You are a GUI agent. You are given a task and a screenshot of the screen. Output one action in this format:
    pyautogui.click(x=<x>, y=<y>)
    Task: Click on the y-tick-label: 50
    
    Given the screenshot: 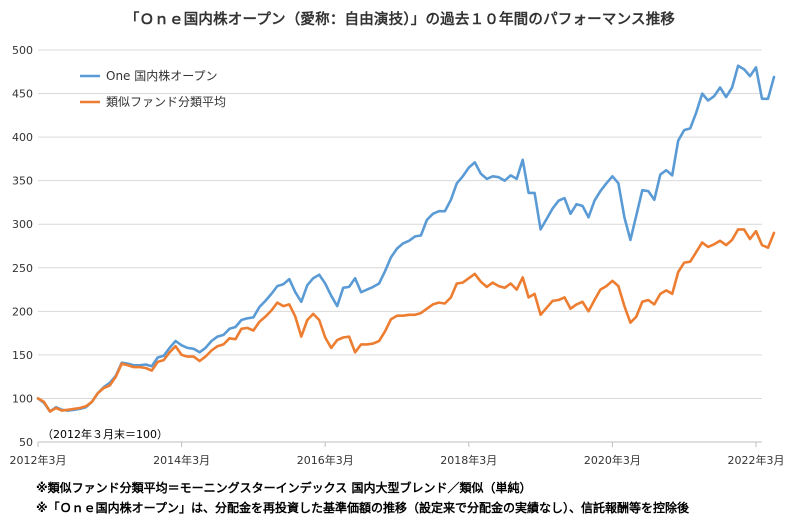 What is the action you would take?
    pyautogui.click(x=26, y=442)
    